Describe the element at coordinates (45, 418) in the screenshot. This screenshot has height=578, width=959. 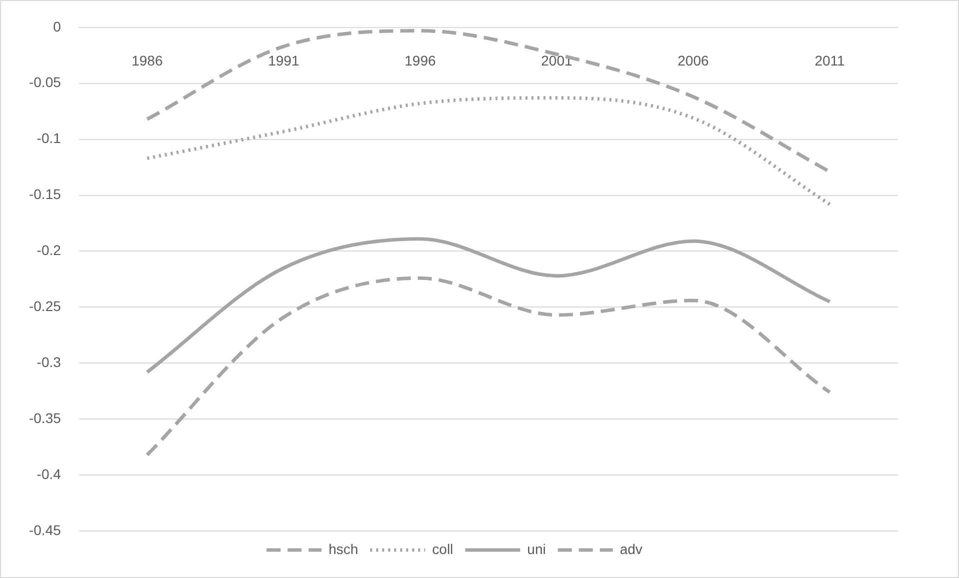
I see `y-tick-label: -0.35` at that location.